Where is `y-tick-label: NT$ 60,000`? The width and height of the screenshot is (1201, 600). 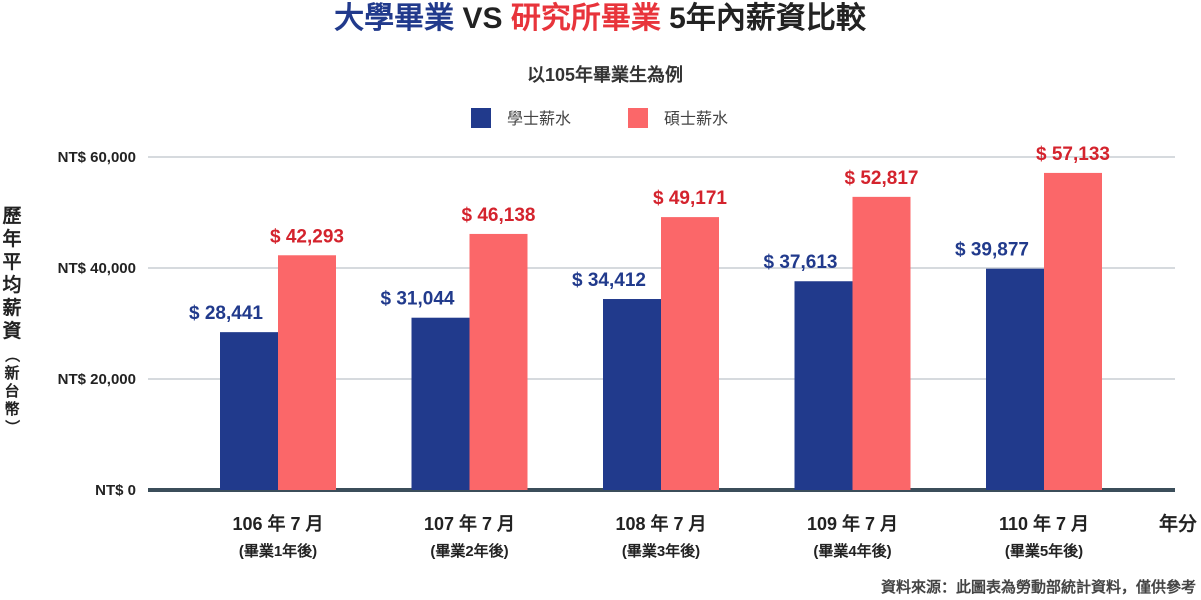 y-tick-label: NT$ 60,000 is located at coordinates (97, 157).